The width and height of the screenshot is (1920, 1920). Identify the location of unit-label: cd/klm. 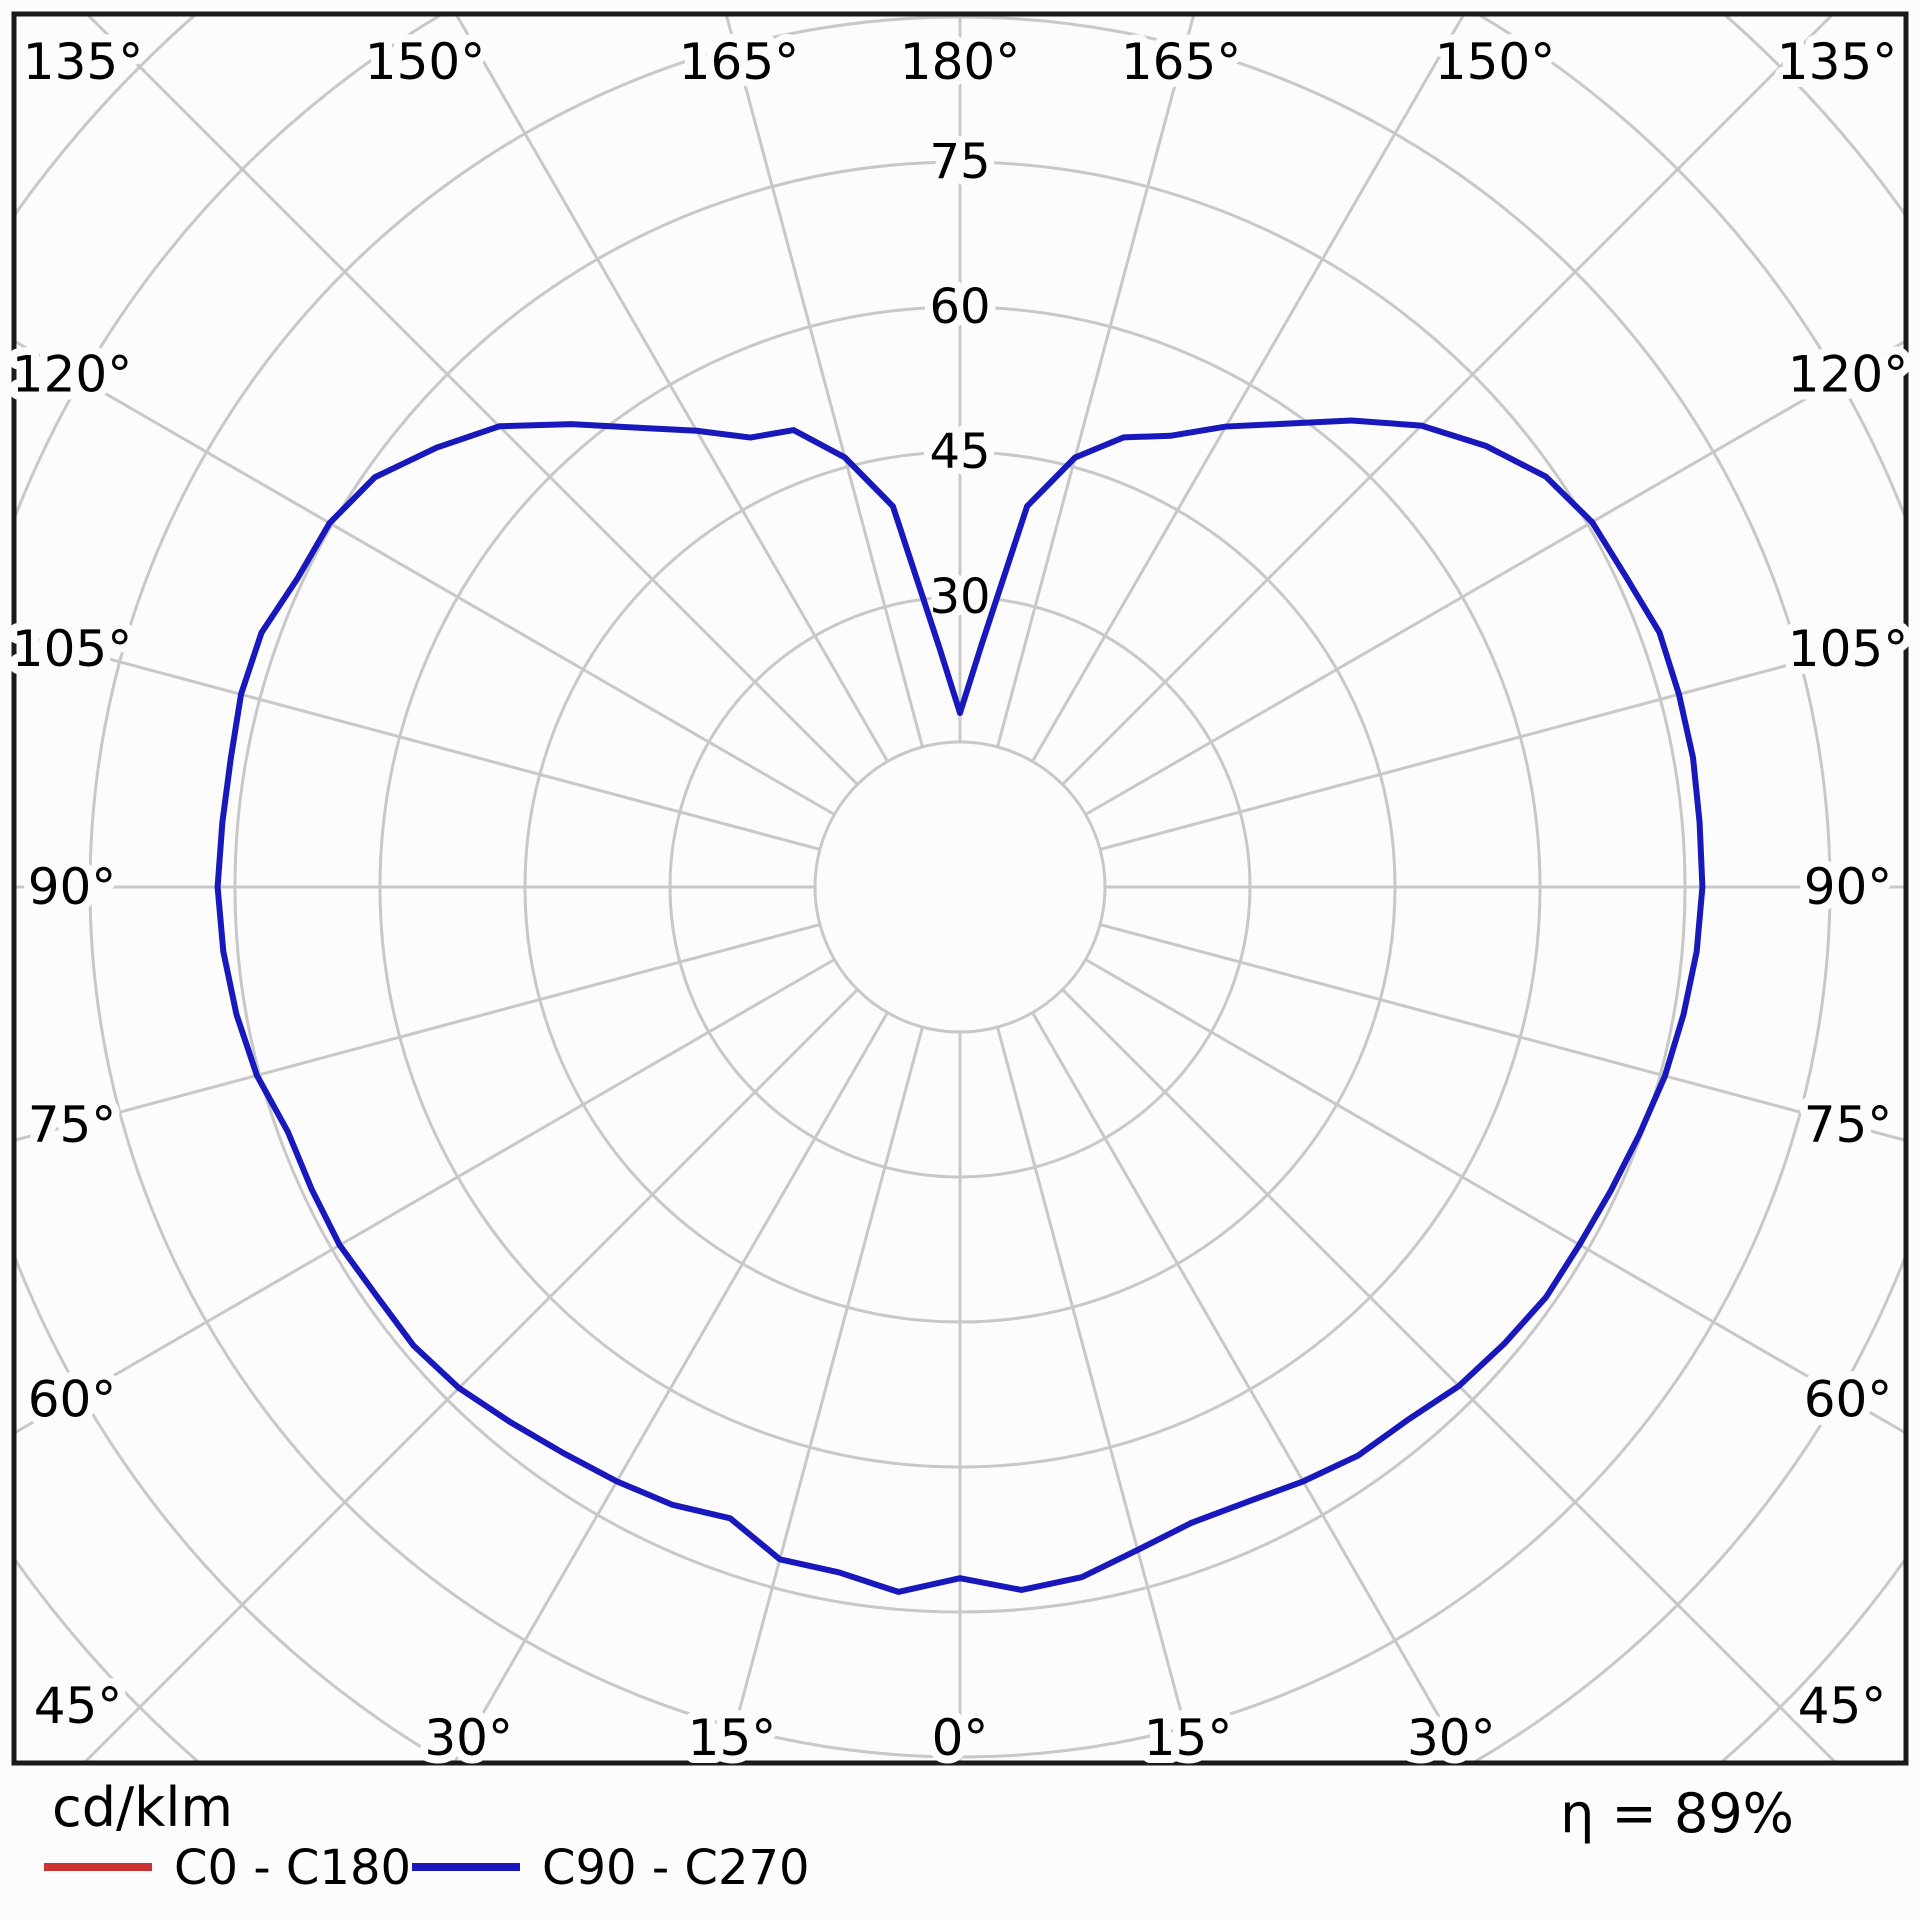
(143, 1807).